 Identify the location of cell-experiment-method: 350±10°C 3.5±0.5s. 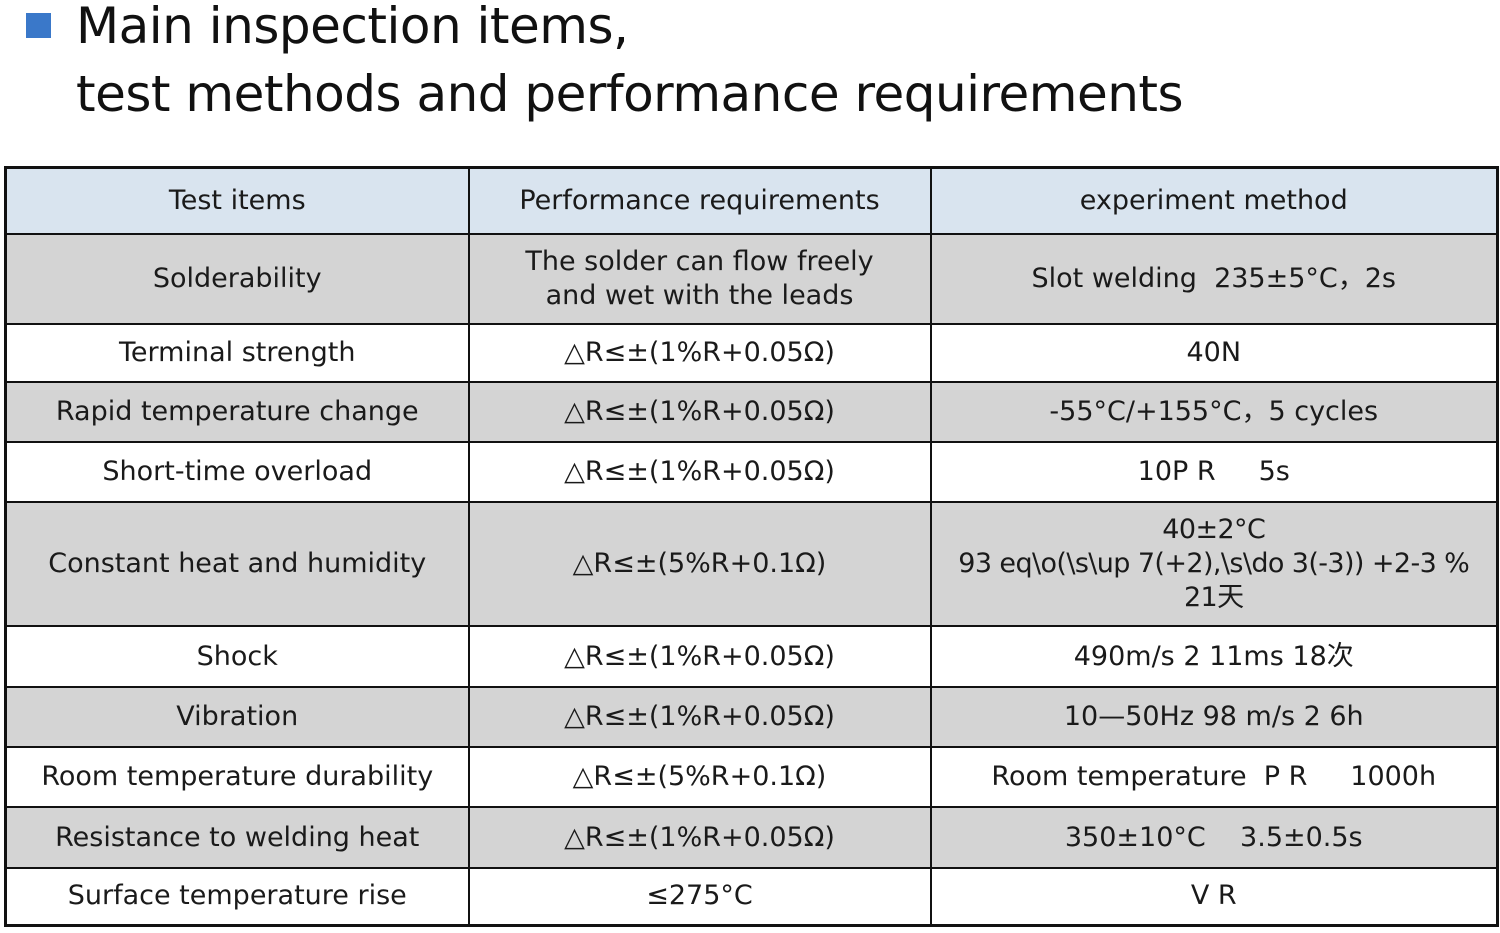
(1214, 837).